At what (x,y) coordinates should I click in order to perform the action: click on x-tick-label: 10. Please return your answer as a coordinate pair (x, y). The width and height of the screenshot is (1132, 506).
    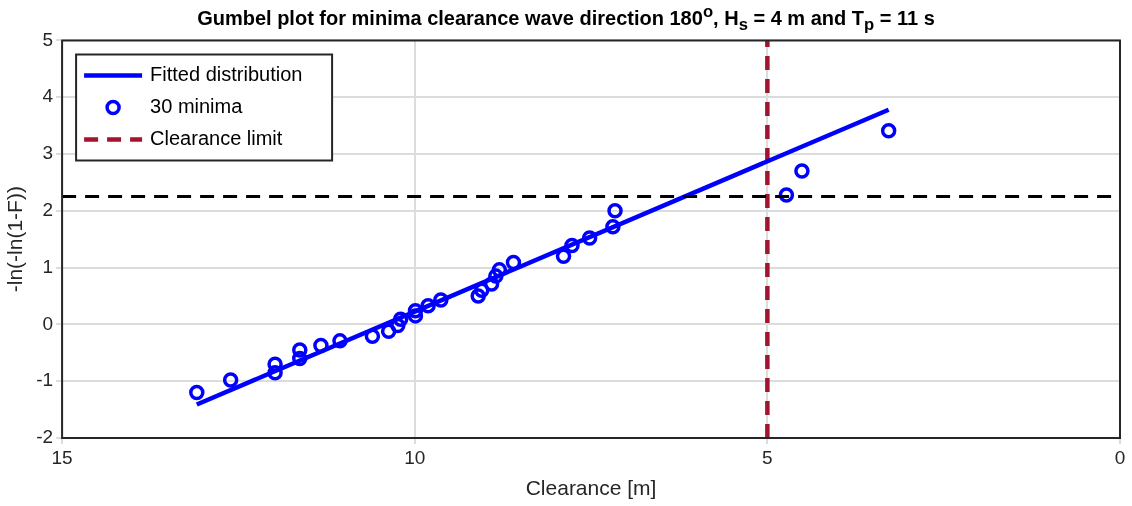
    Looking at the image, I should click on (415, 457).